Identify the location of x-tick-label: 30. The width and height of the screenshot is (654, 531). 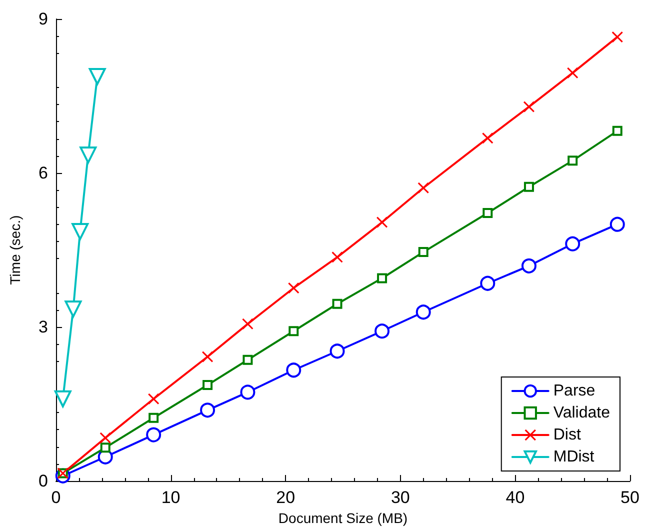
(400, 497).